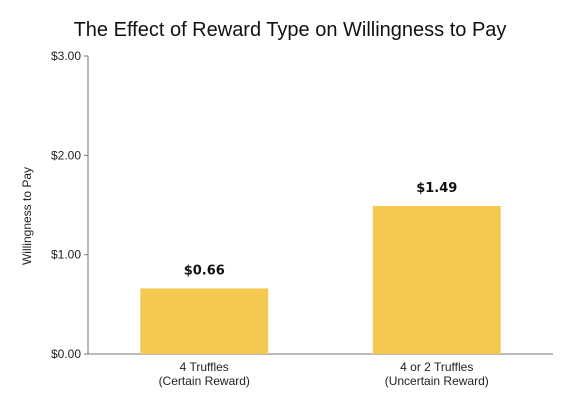 This screenshot has height=402, width=570. I want to click on bar-value-label: $0.66, so click(204, 270).